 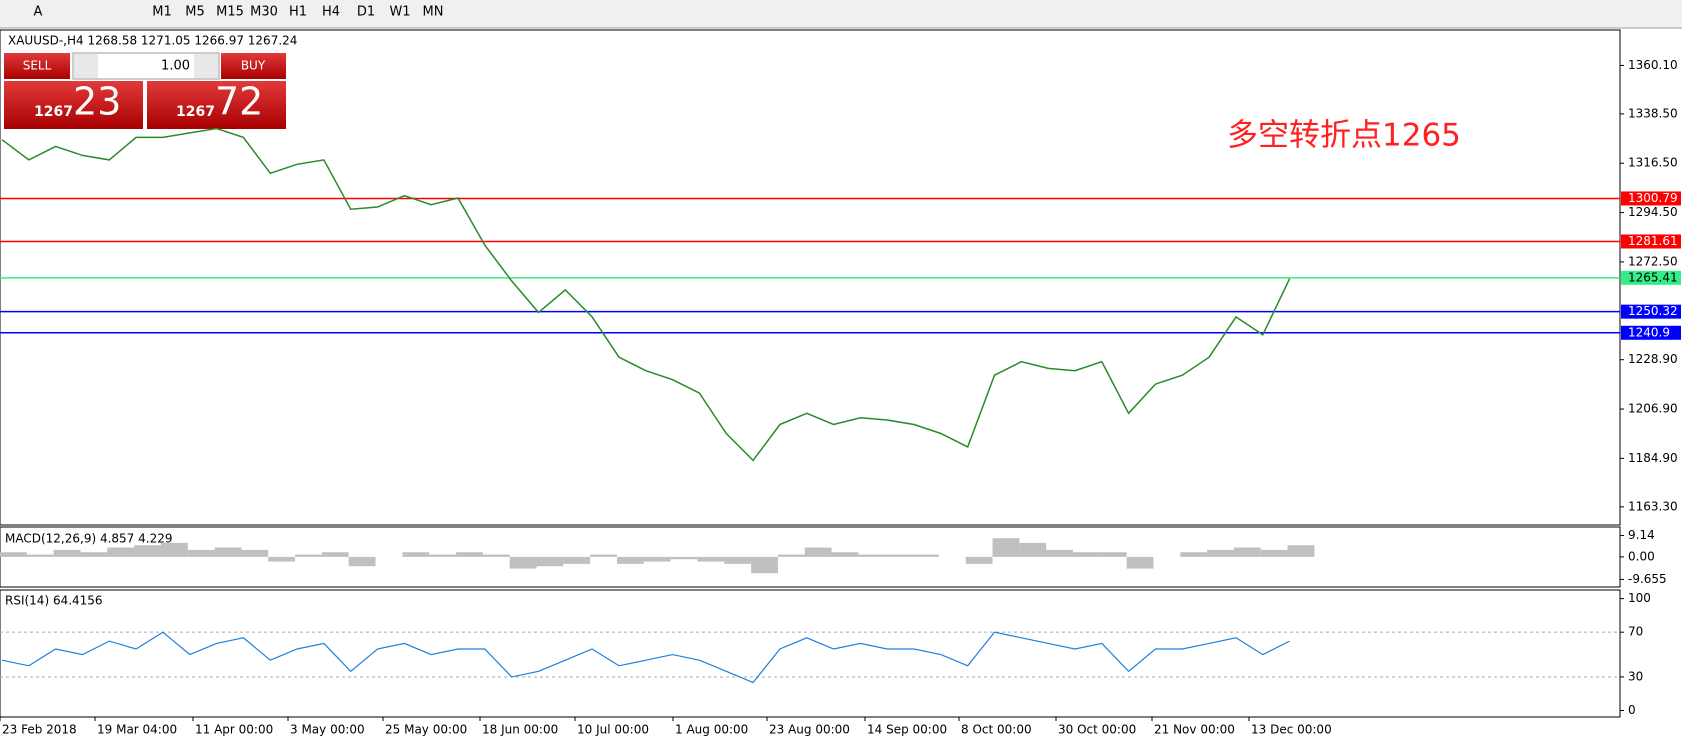 I want to click on timeframe-button: M15, so click(x=230, y=12).